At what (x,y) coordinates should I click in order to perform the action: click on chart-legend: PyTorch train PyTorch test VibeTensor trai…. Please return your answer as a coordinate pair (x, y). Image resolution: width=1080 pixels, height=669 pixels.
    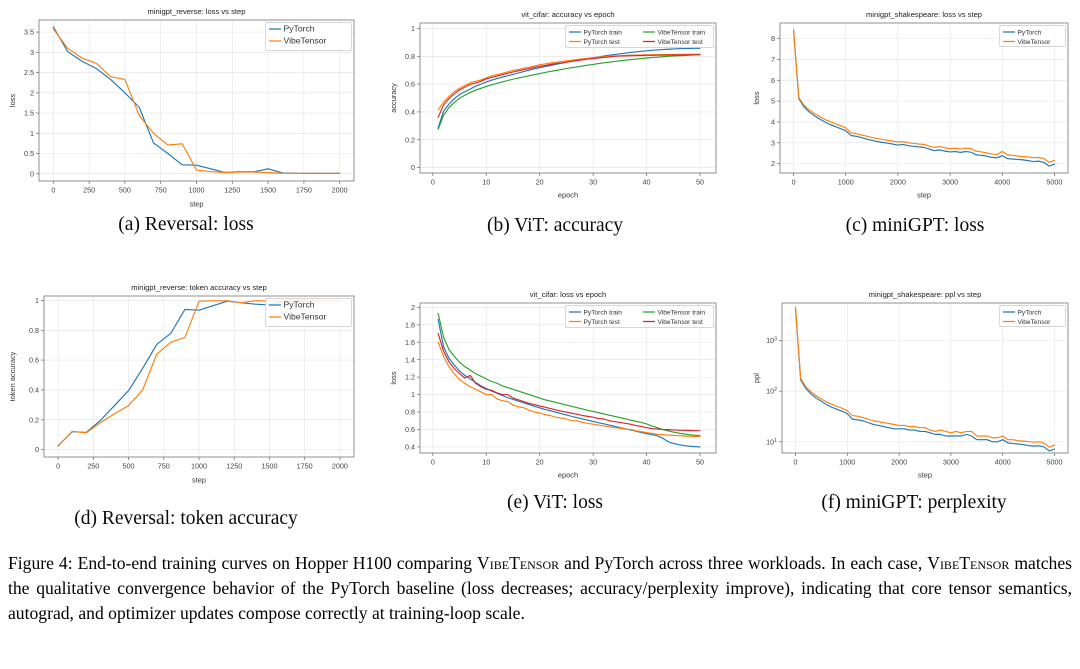
    Looking at the image, I should click on (639, 36).